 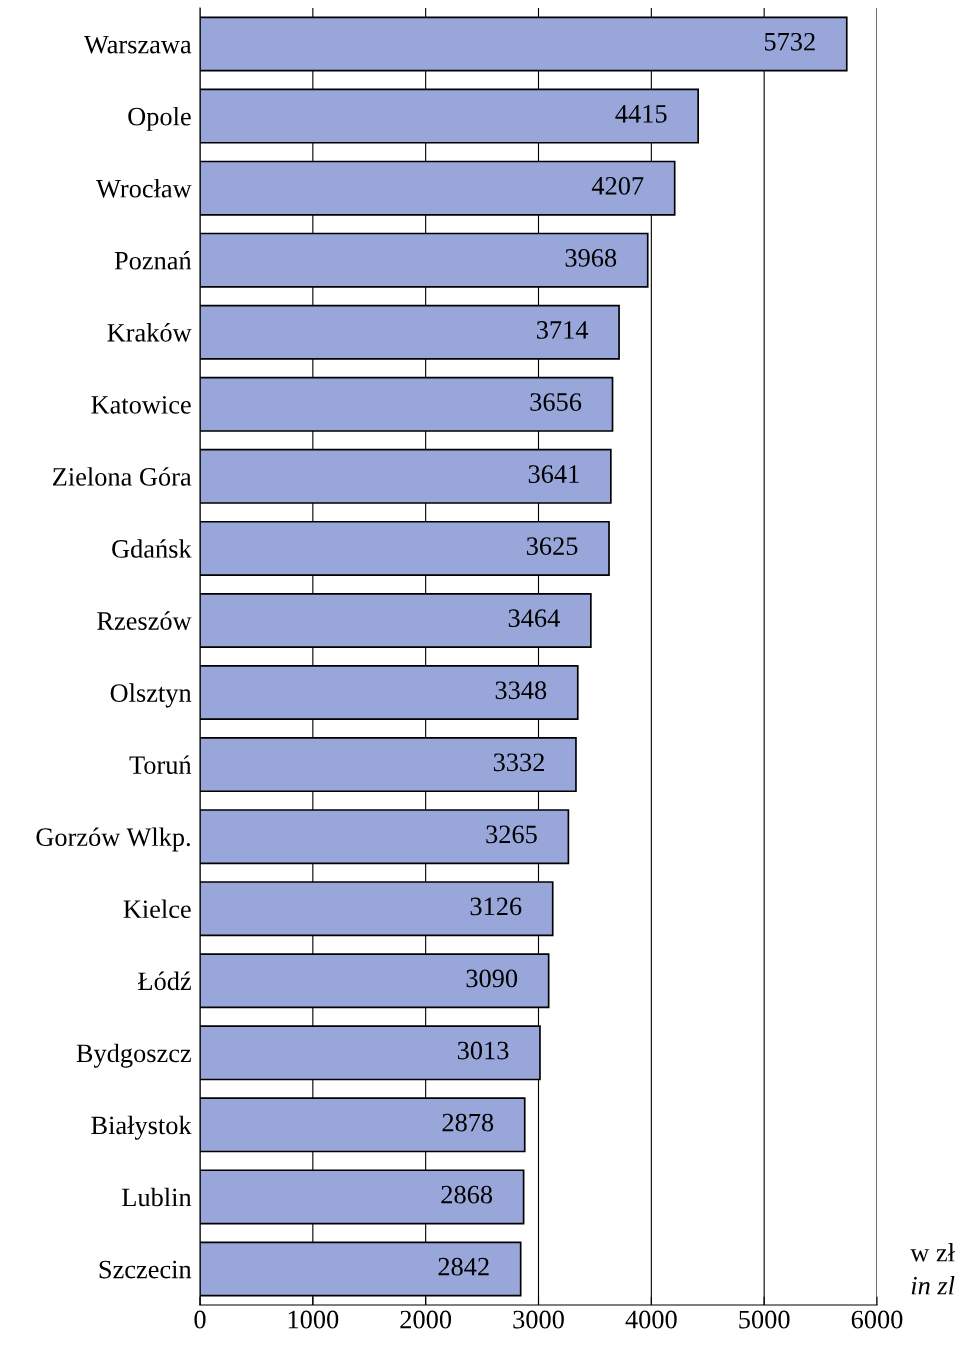 I want to click on data-label: 4207, so click(x=617, y=185).